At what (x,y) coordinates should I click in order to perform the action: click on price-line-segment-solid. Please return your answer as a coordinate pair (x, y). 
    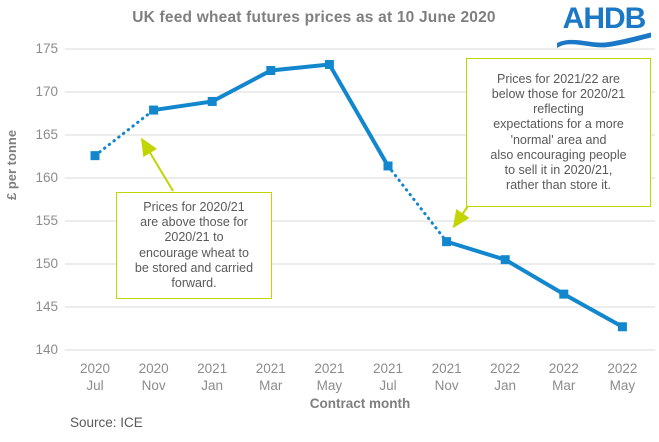
    Looking at the image, I should click on (535, 284).